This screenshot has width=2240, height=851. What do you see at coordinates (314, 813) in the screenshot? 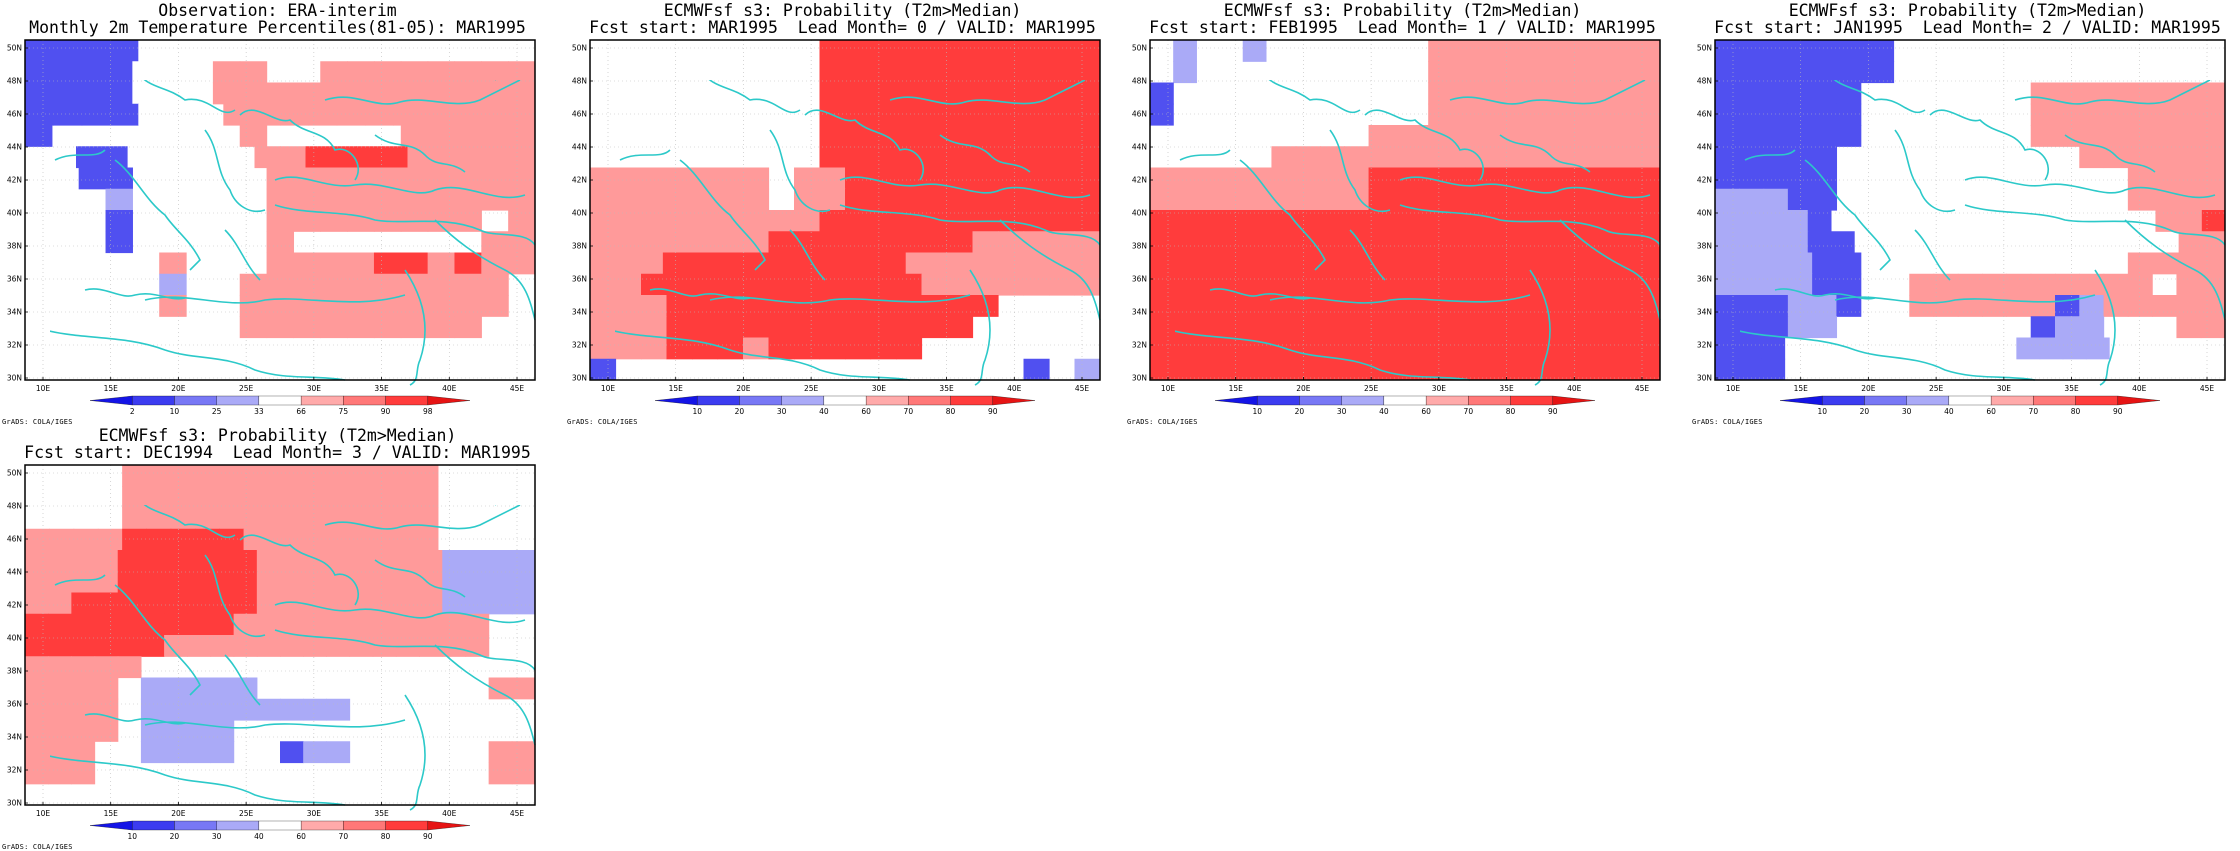
I see `x-tick-label: 30E` at bounding box center [314, 813].